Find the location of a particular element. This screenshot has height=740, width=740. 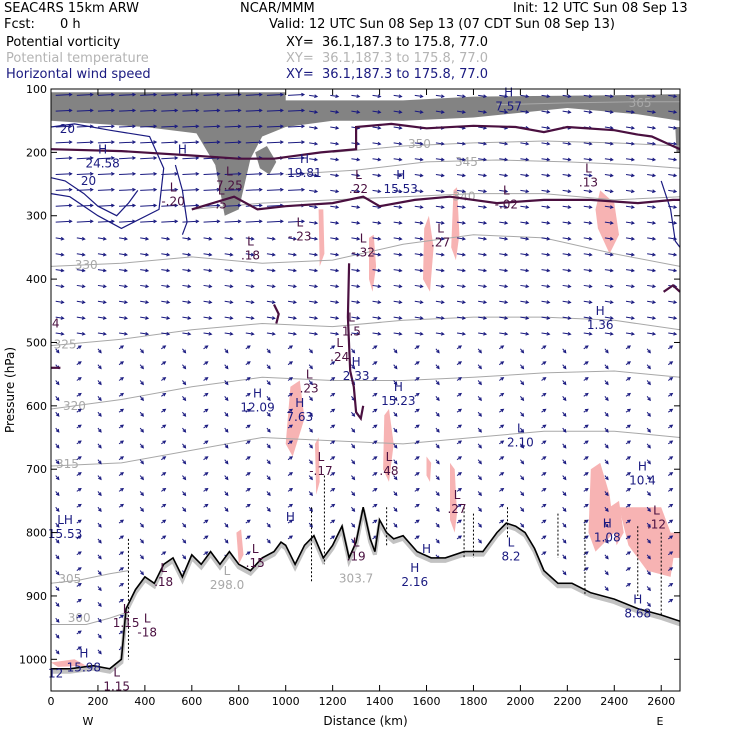

x-tick-label-6: 1200 is located at coordinates (333, 701).